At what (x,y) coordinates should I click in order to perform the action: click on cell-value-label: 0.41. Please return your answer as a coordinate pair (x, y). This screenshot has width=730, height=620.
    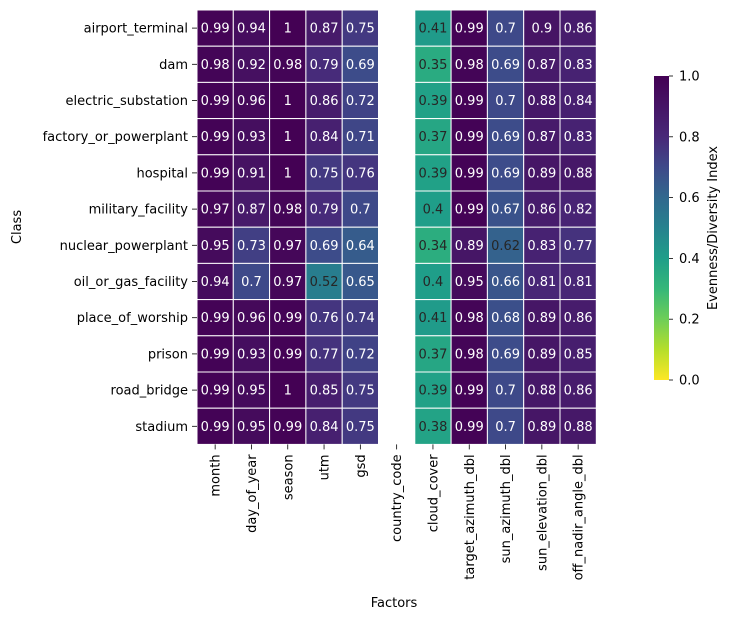
    Looking at the image, I should click on (432, 29).